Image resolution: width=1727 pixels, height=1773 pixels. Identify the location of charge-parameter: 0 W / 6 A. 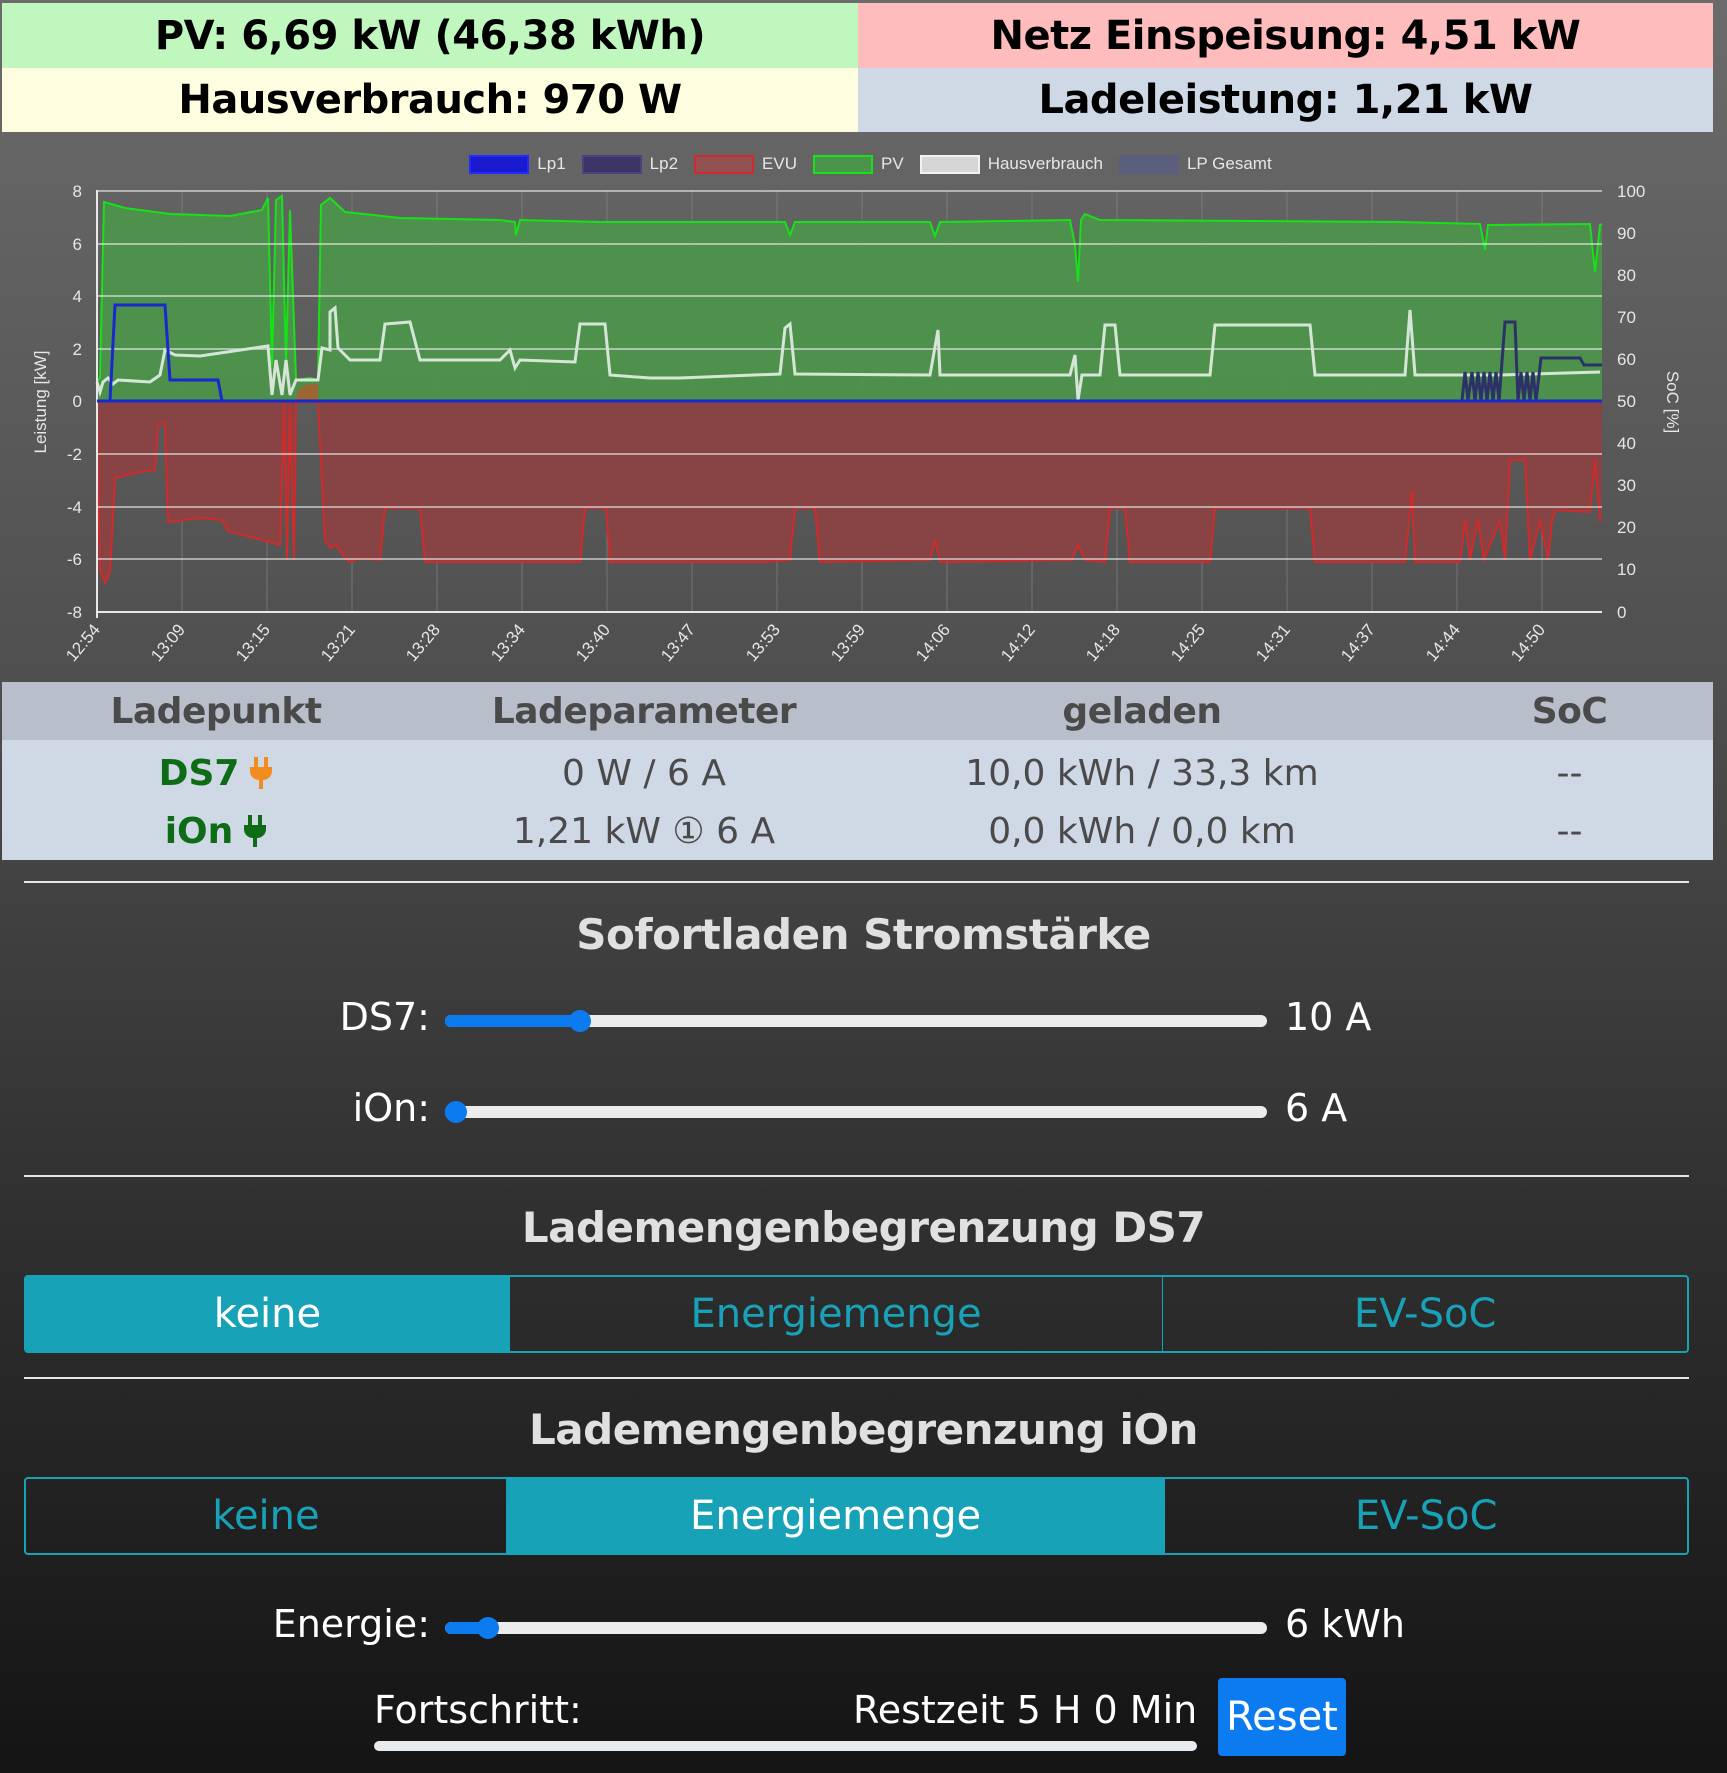
(644, 773).